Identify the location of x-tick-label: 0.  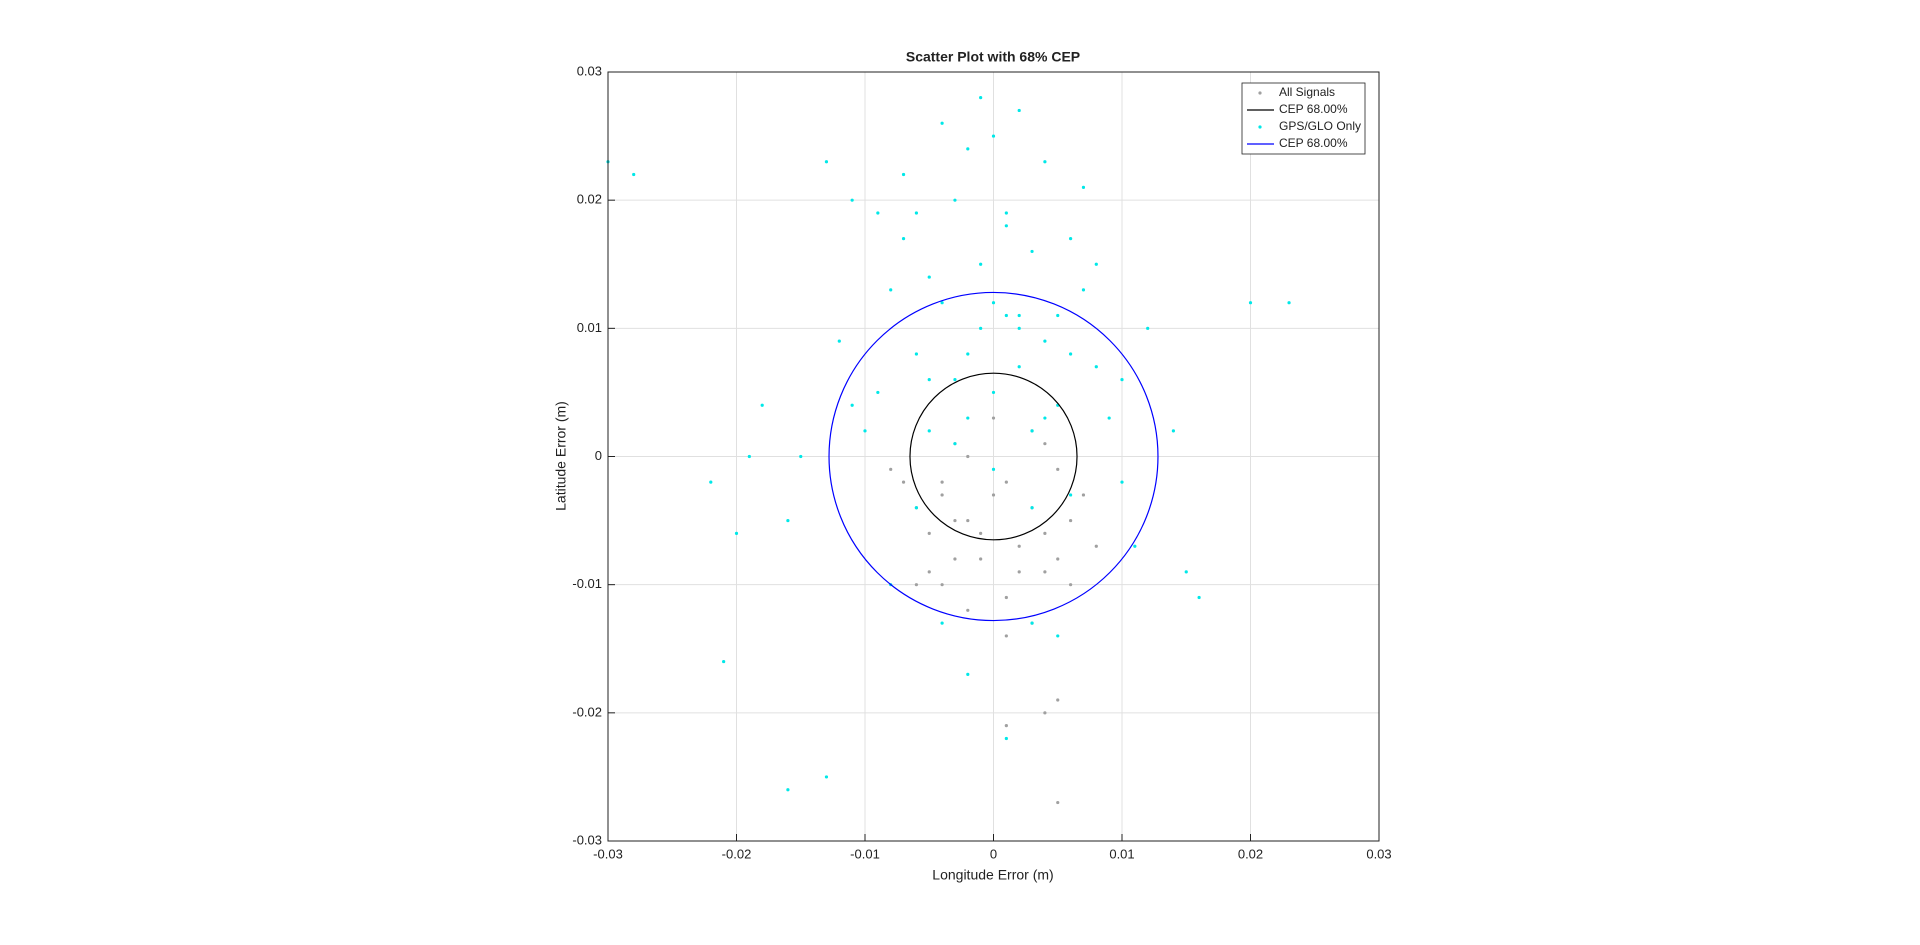
(993, 853).